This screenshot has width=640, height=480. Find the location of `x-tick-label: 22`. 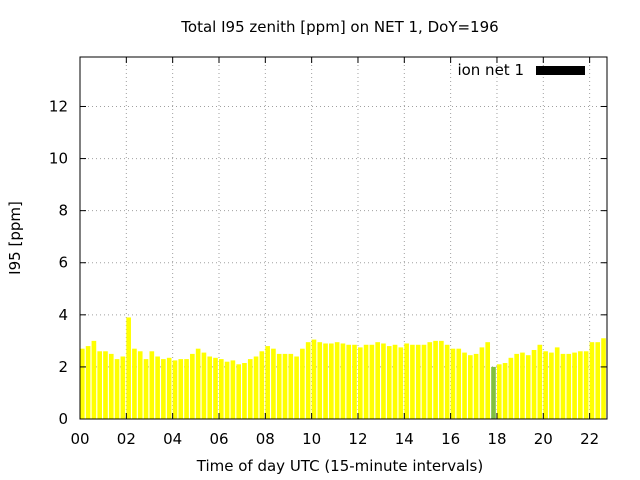

x-tick-label: 22 is located at coordinates (589, 439).